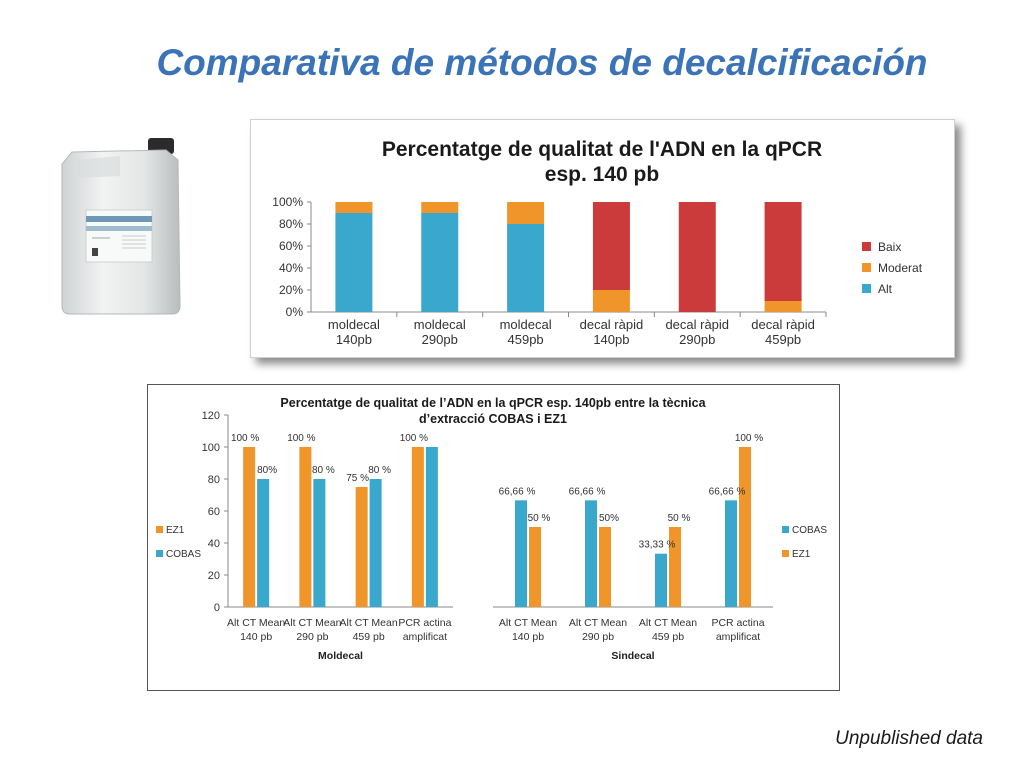  Describe the element at coordinates (287, 202) in the screenshot. I see `chart1-y-tick-label: 100%` at that location.